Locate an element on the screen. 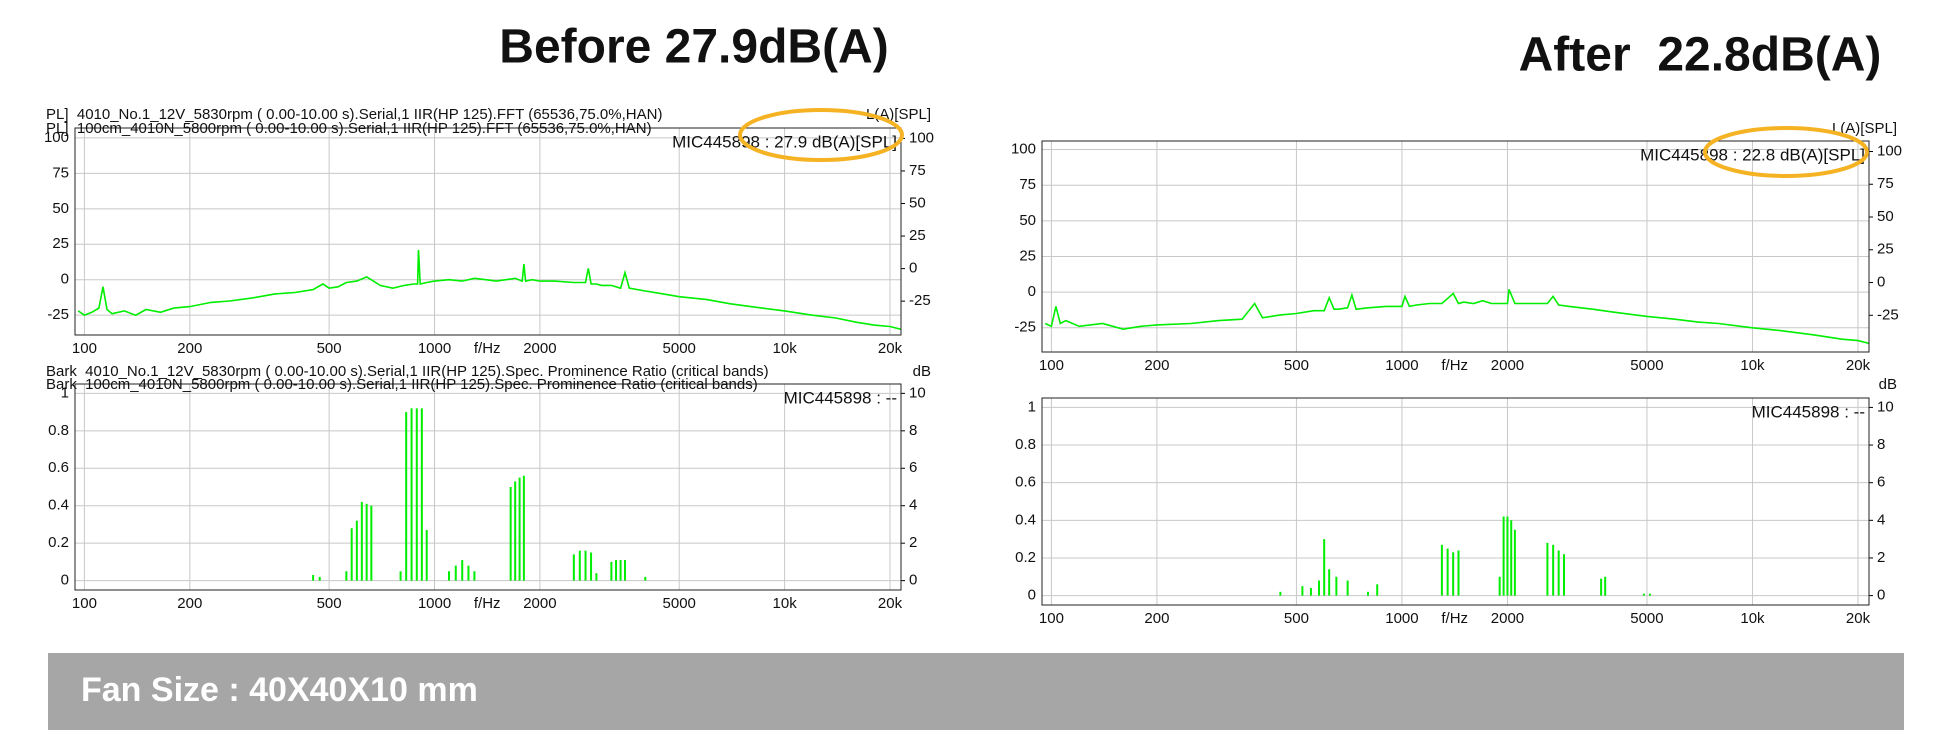  y2-tick-label: 10 is located at coordinates (1885, 406).